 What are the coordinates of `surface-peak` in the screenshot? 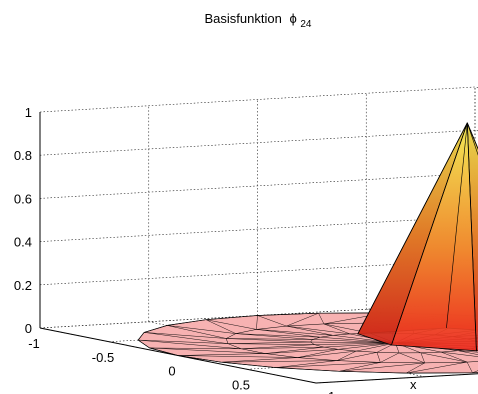 It's located at (417, 237).